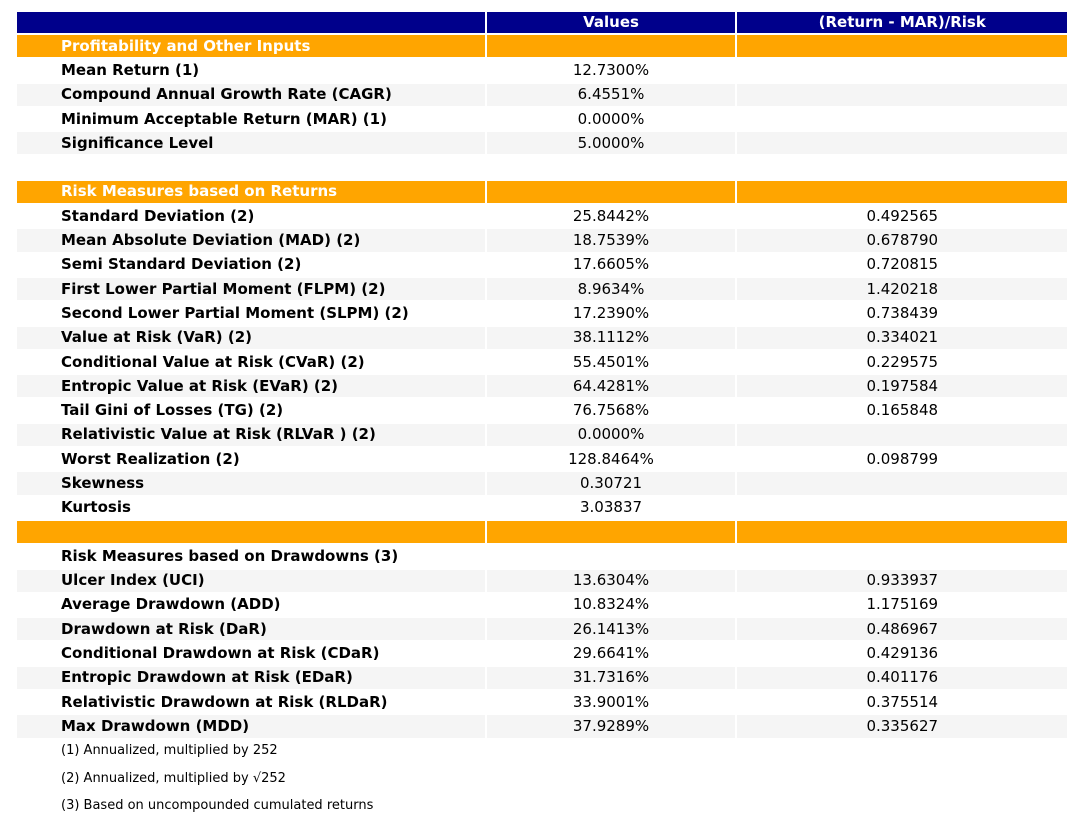  I want to click on table-row: Value at Risk (VaR) (2) 38.1112% 0.334021, so click(542, 337).